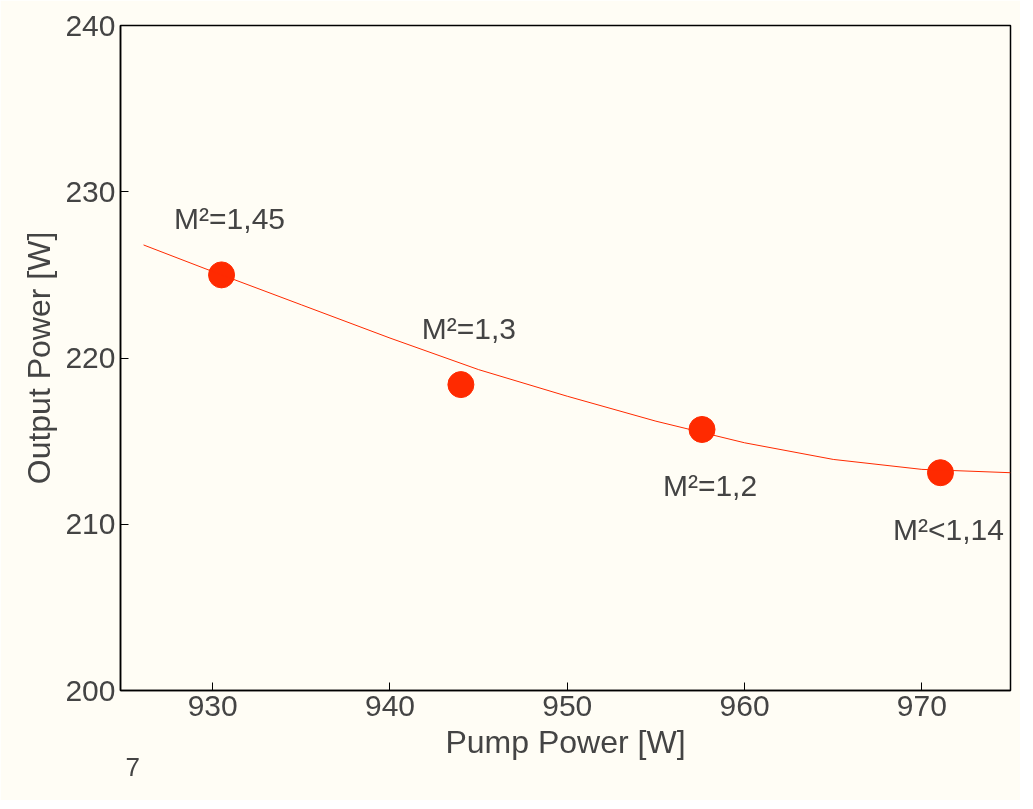 The height and width of the screenshot is (809, 1033). Describe the element at coordinates (229, 218) in the screenshot. I see `annotation: M²=1,45` at that location.